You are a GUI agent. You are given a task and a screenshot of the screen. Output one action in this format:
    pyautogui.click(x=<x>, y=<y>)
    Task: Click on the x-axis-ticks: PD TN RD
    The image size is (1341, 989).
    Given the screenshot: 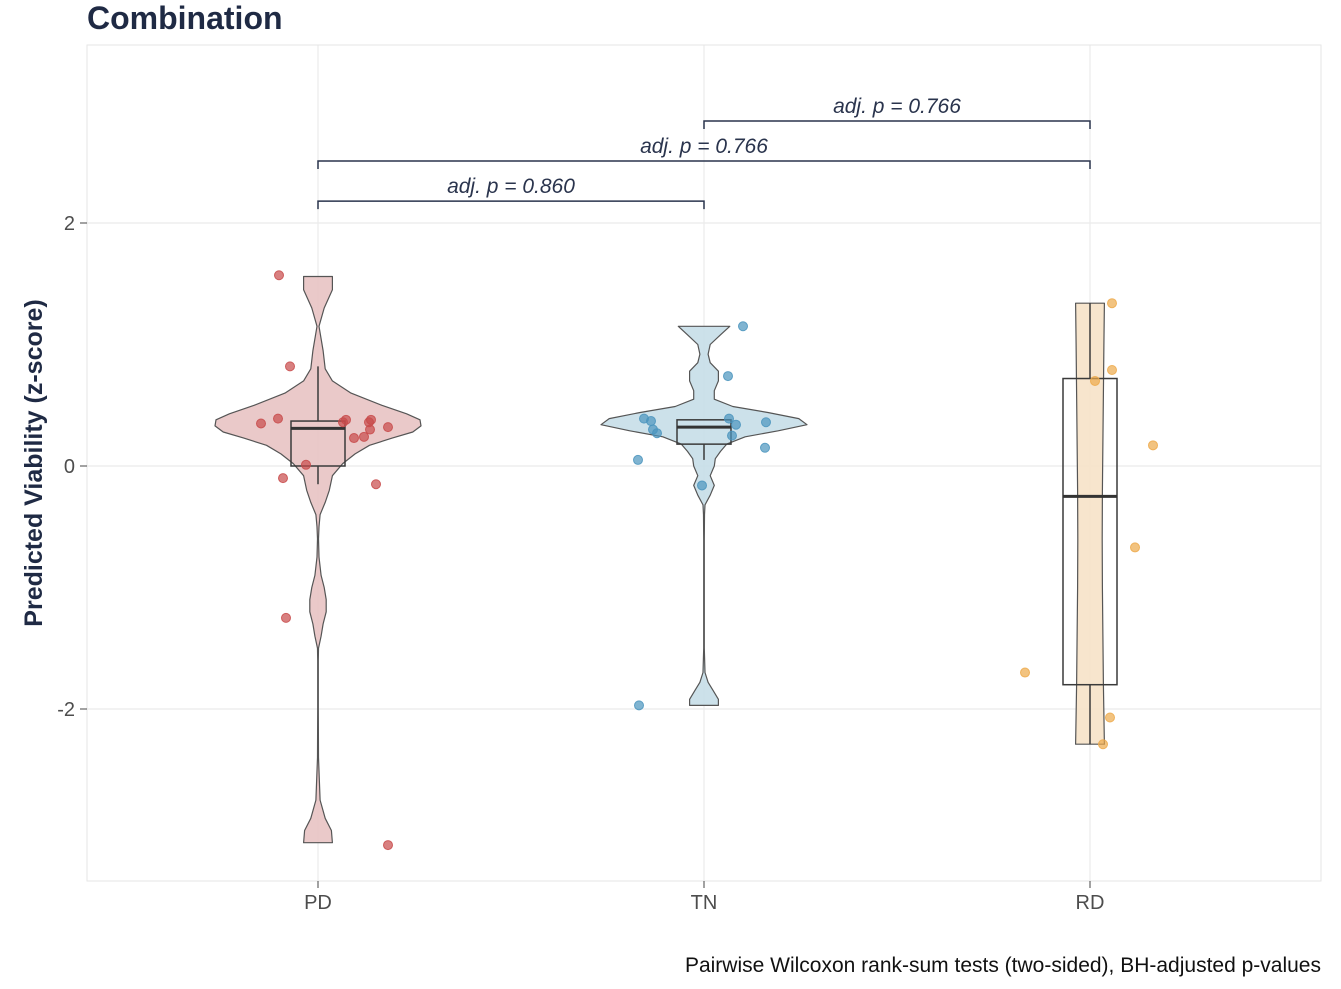 What is the action you would take?
    pyautogui.click(x=704, y=897)
    